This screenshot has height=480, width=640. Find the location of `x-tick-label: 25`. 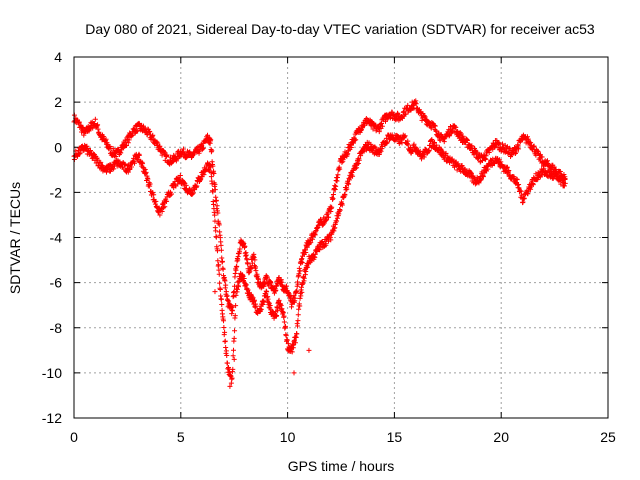

x-tick-label: 25 is located at coordinates (608, 437).